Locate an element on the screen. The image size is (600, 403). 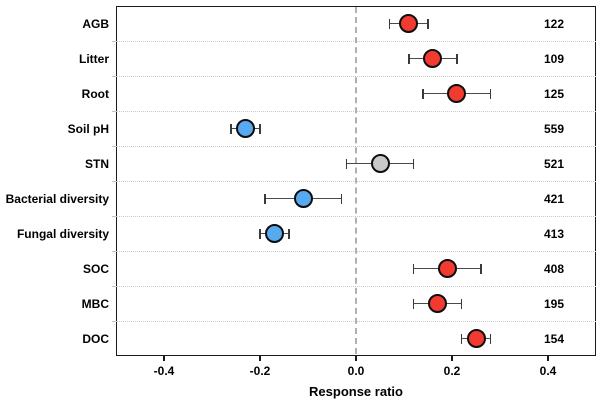
sample-size-label: 421 is located at coordinates (553, 198).